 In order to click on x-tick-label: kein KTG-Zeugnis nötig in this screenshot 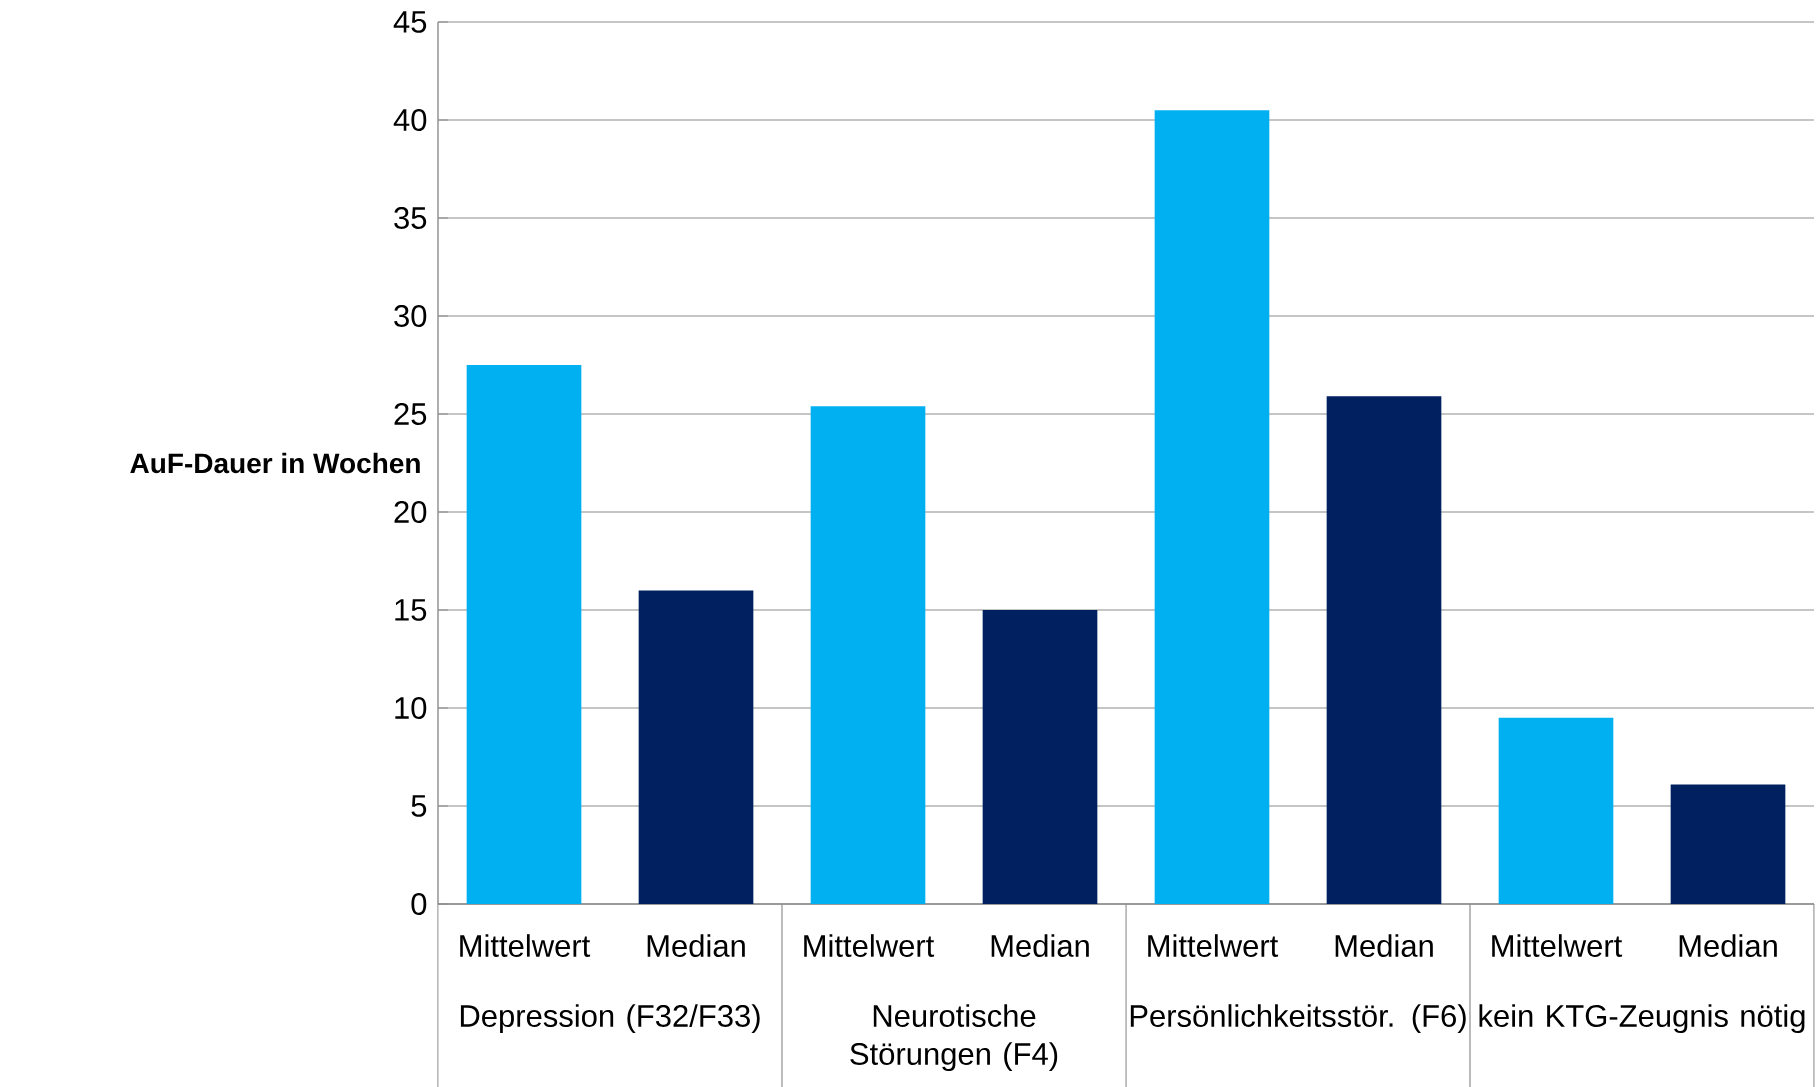, I will do `click(1642, 1019)`.